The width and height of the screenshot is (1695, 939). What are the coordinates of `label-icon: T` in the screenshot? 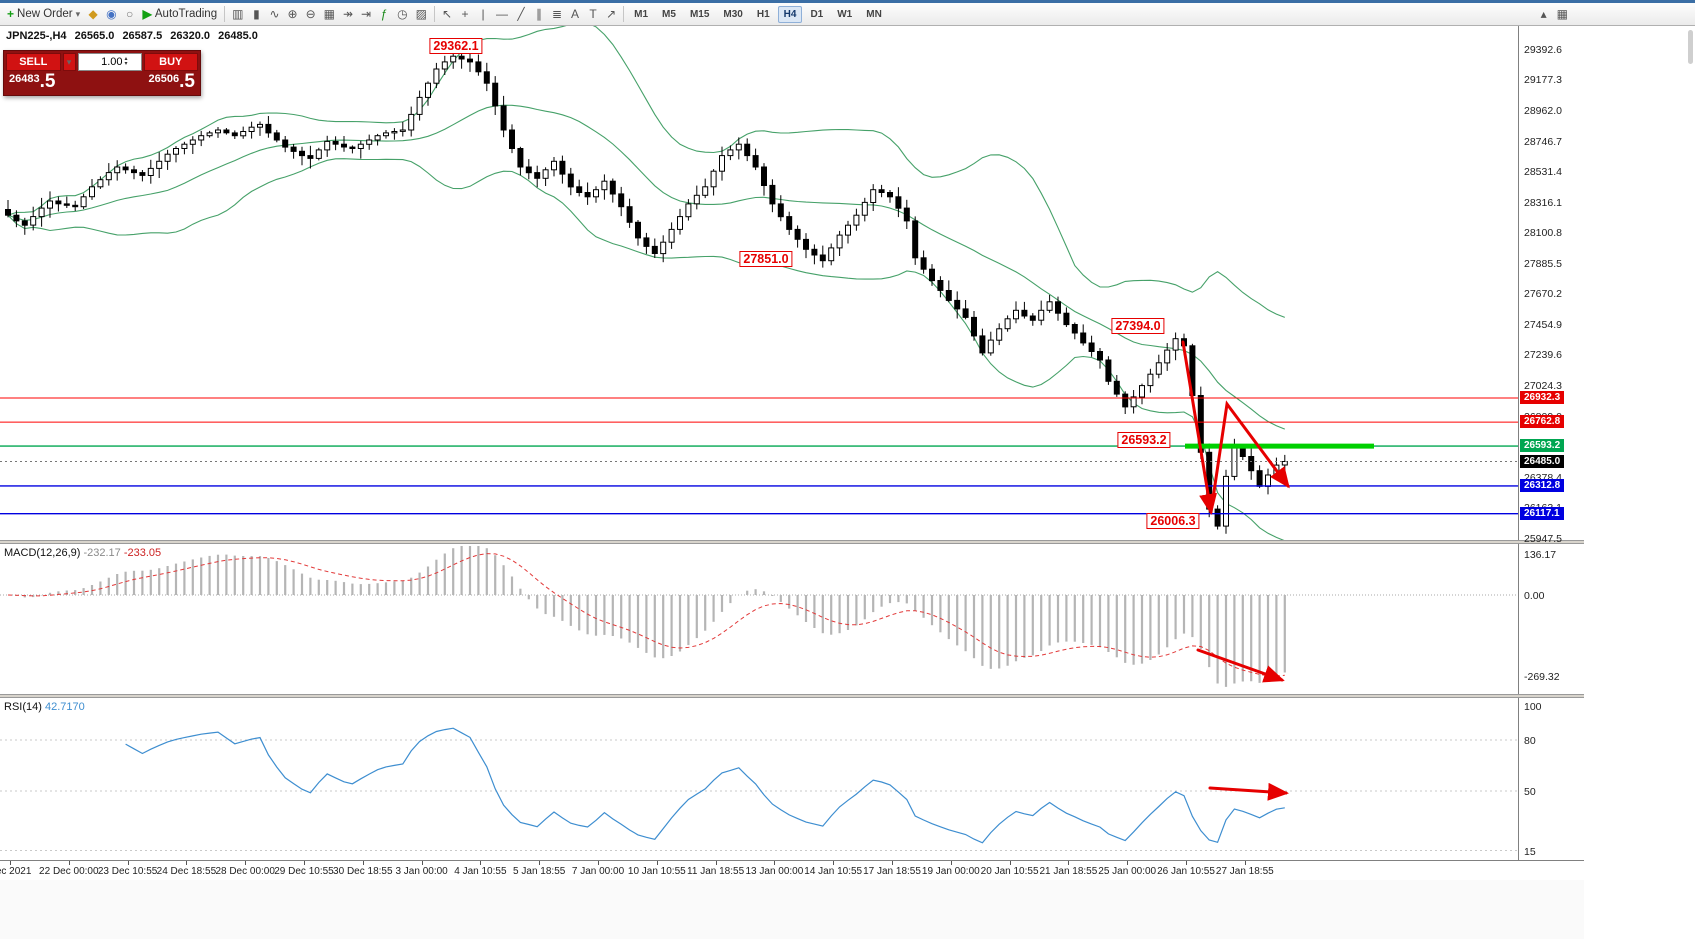 It's located at (593, 14).